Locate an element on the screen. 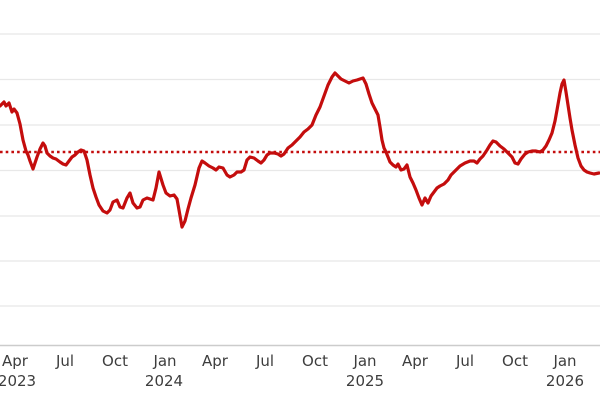  x-year-label: 2024 is located at coordinates (164, 381).